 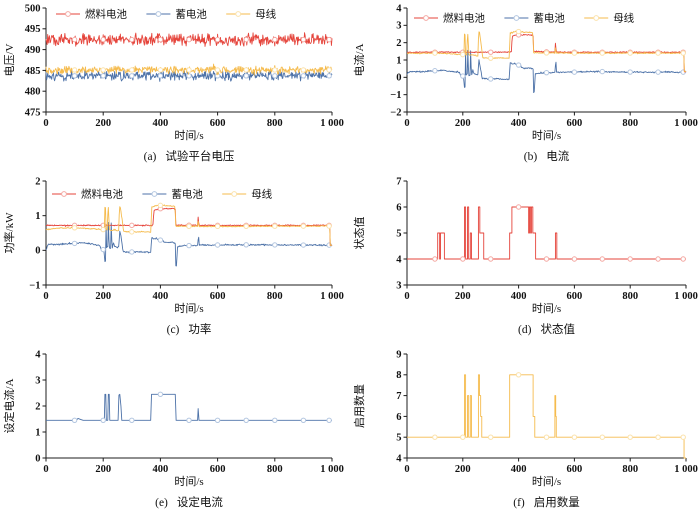 What do you see at coordinates (234, 194) in the screenshot?
I see `legend-marker-bus` at bounding box center [234, 194].